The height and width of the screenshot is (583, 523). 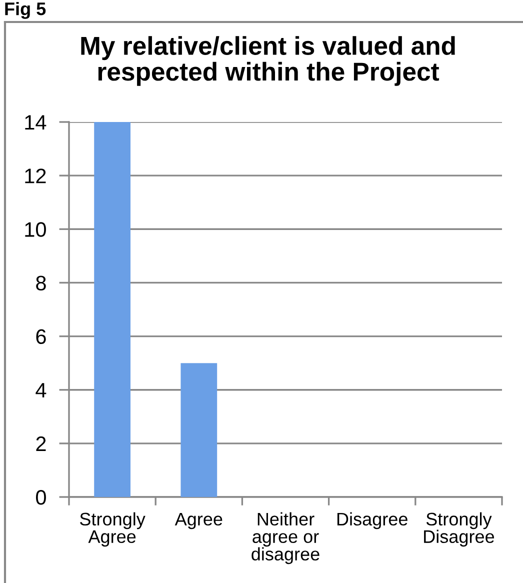 What do you see at coordinates (459, 529) in the screenshot?
I see `x-tick-label: Strongly Disagree` at bounding box center [459, 529].